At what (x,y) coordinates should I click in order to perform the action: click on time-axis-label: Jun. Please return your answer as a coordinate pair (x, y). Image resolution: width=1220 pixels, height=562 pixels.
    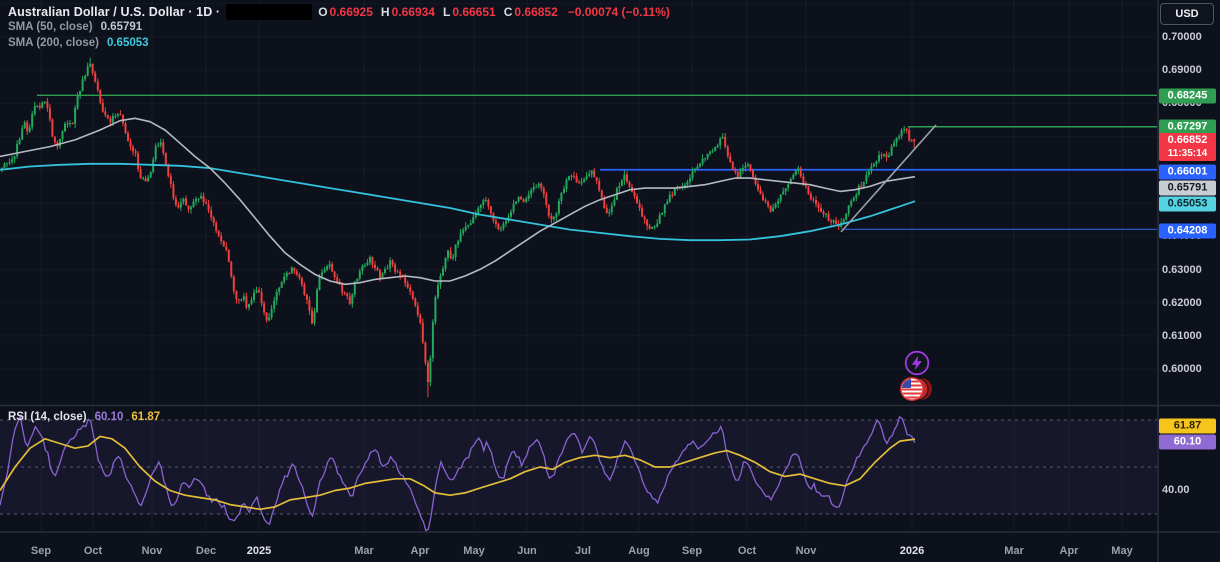
    Looking at the image, I should click on (527, 551).